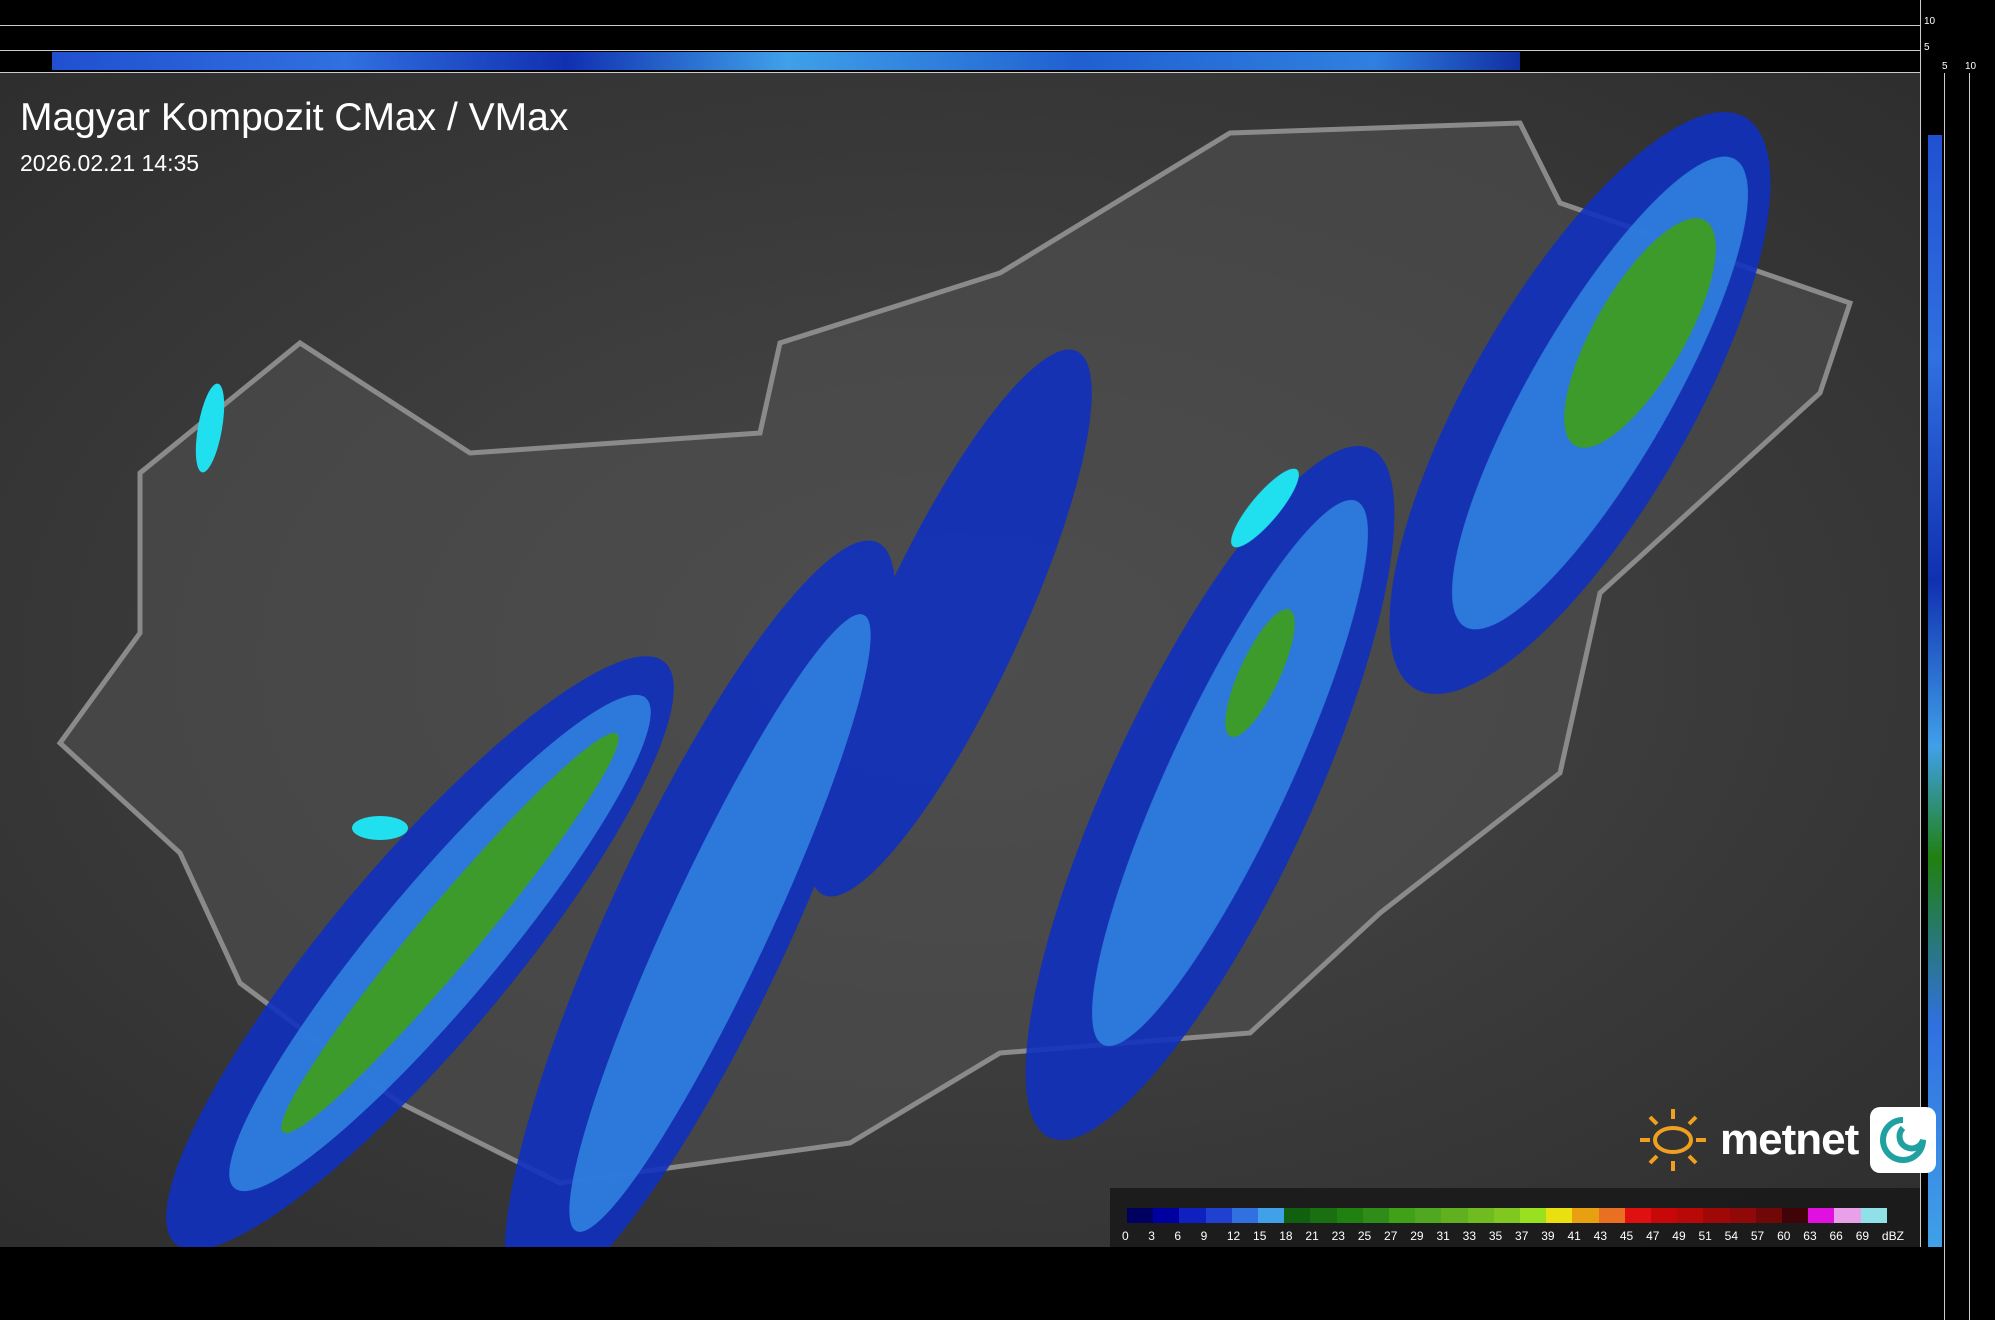  What do you see at coordinates (1260, 1236) in the screenshot?
I see `legend-label: 15` at bounding box center [1260, 1236].